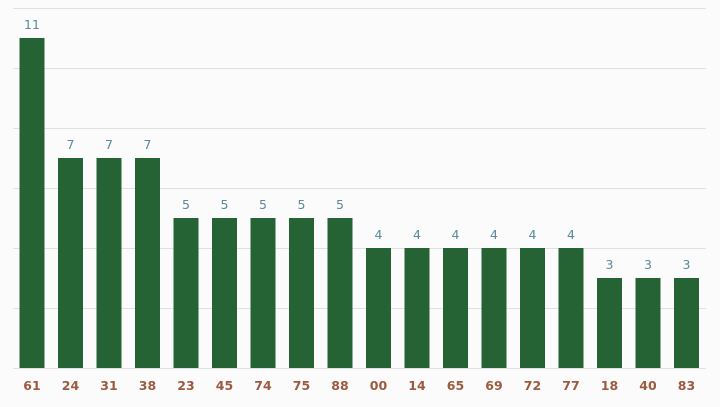  Describe the element at coordinates (532, 385) in the screenshot. I see `category-label-72: 72` at that location.